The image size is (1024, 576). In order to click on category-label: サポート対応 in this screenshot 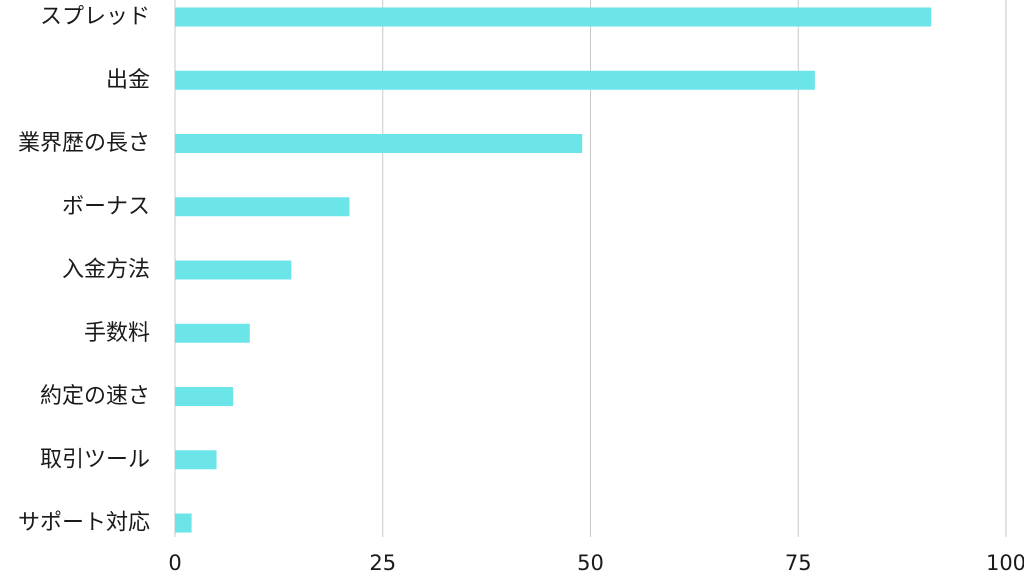, I will do `click(84, 523)`.